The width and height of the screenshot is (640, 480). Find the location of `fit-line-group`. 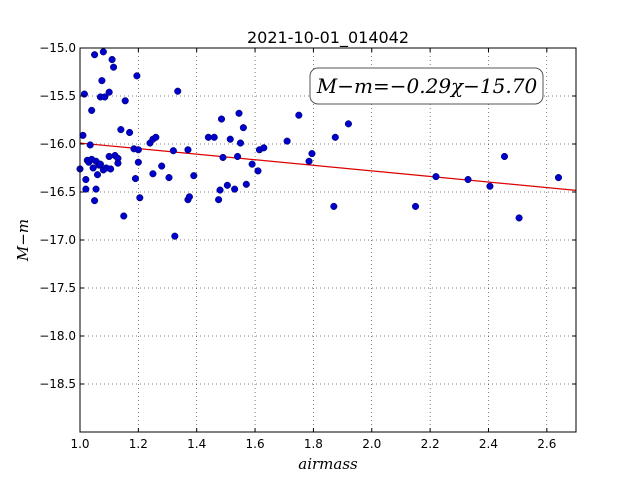

fit-line-group is located at coordinates (328, 166).